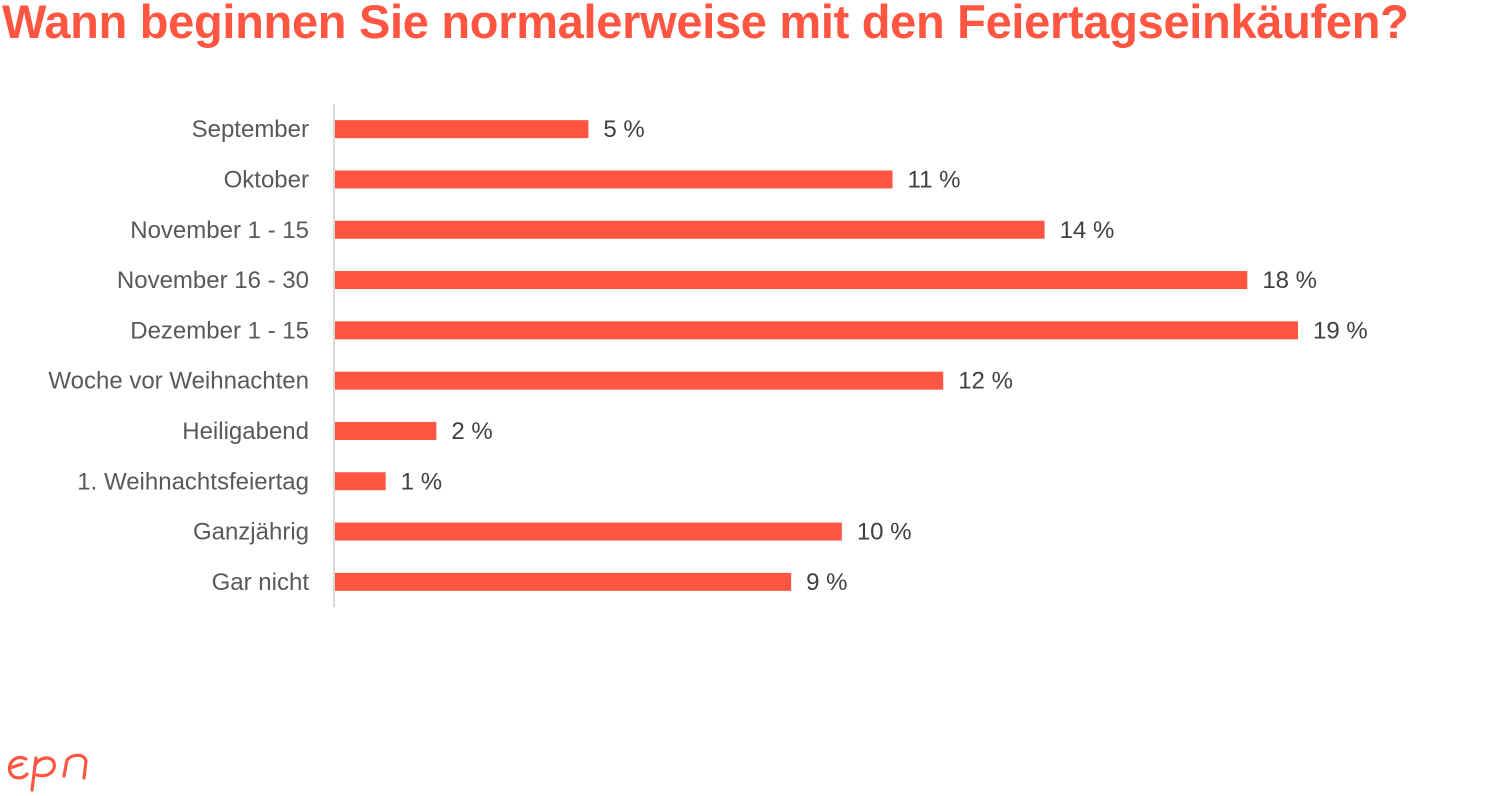 The height and width of the screenshot is (796, 1499). Describe the element at coordinates (1087, 230) in the screenshot. I see `value-label: 14 %` at that location.